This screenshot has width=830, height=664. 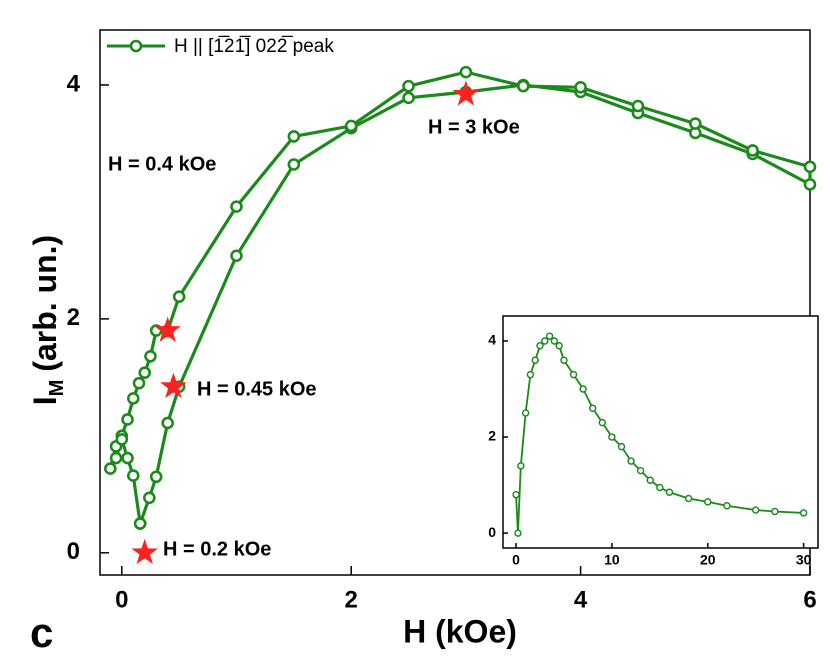 What do you see at coordinates (162, 164) in the screenshot?
I see `annotation: H = 0.4 kOe` at bounding box center [162, 164].